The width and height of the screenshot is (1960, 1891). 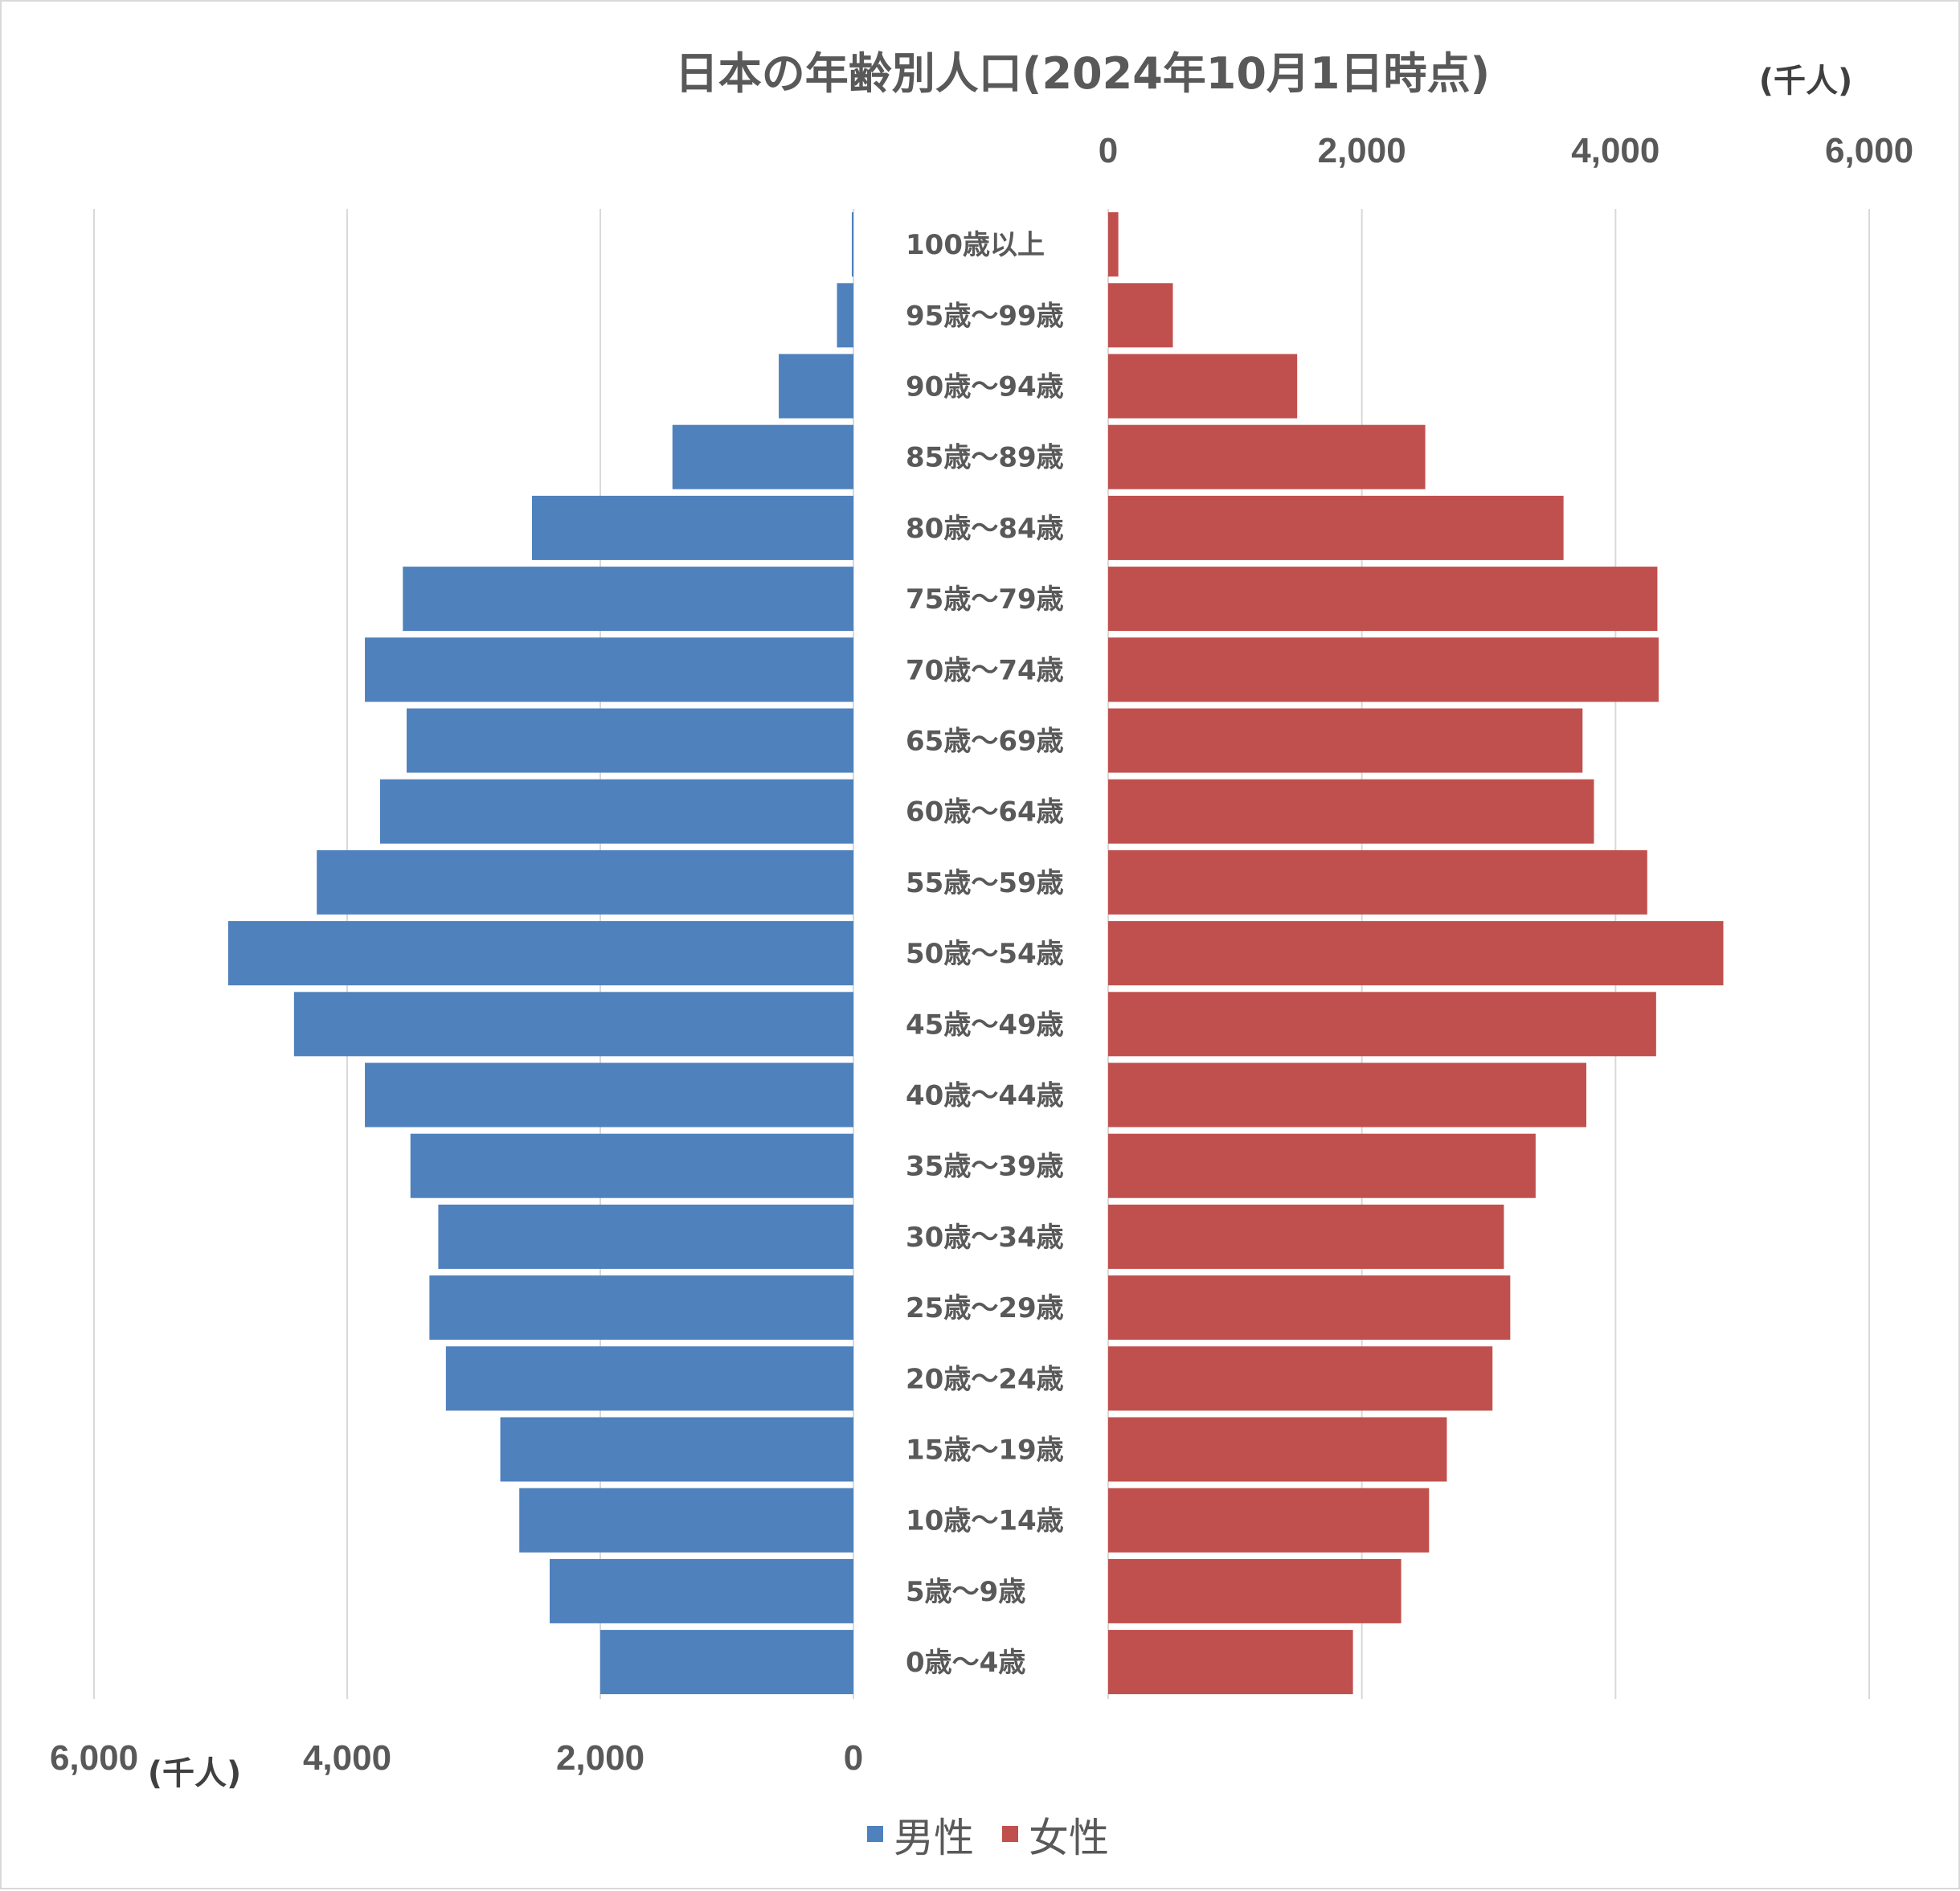 I want to click on male-axis-unit: (千人), so click(x=195, y=1773).